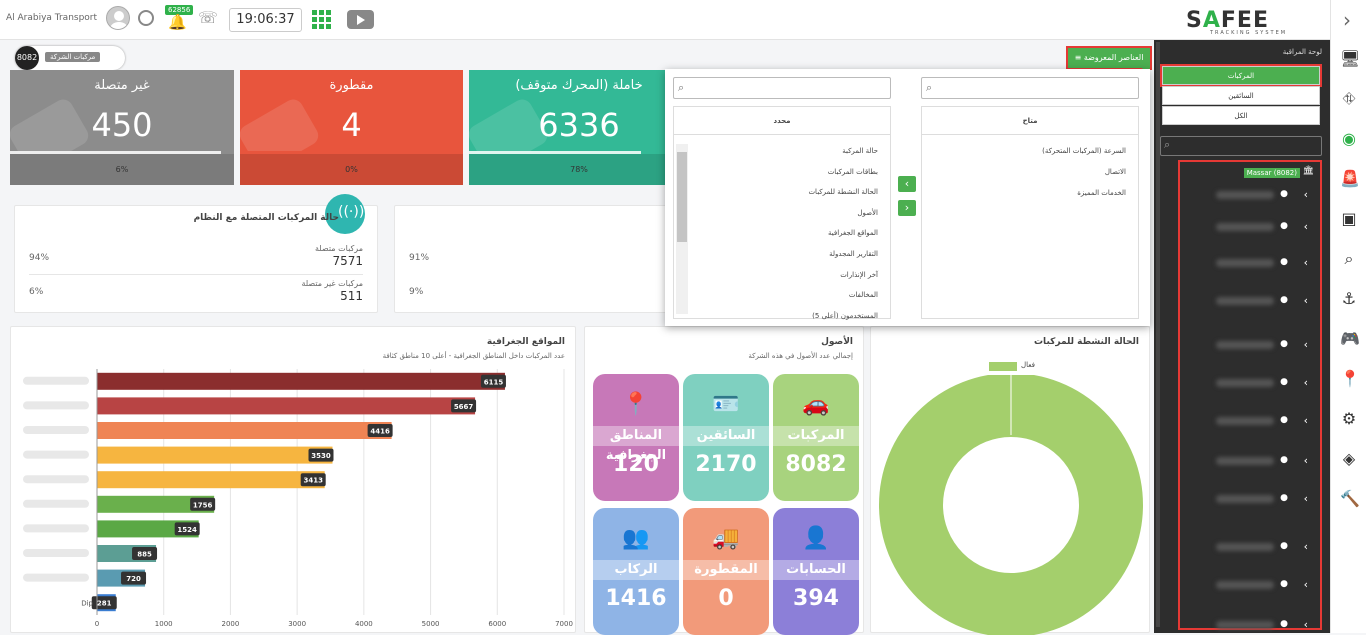 Image resolution: width=1366 pixels, height=635 pixels. I want to click on chevron-right-icon: ›, so click(1347, 20).